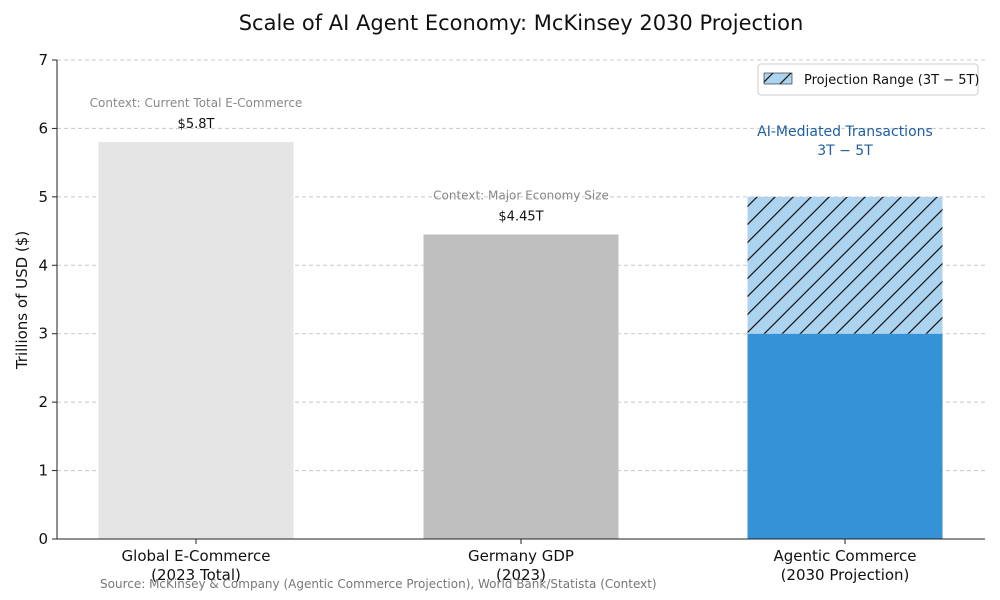 The height and width of the screenshot is (600, 1000). What do you see at coordinates (196, 556) in the screenshot?
I see `x-tick-label: Global E-Commerce` at bounding box center [196, 556].